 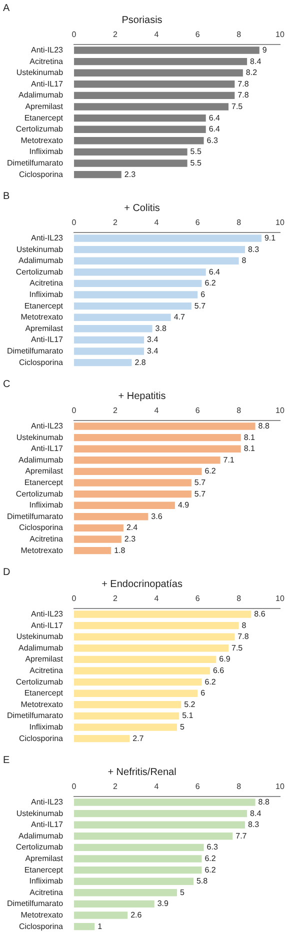 I want to click on x-tick-label: 2, so click(x=115, y=599).